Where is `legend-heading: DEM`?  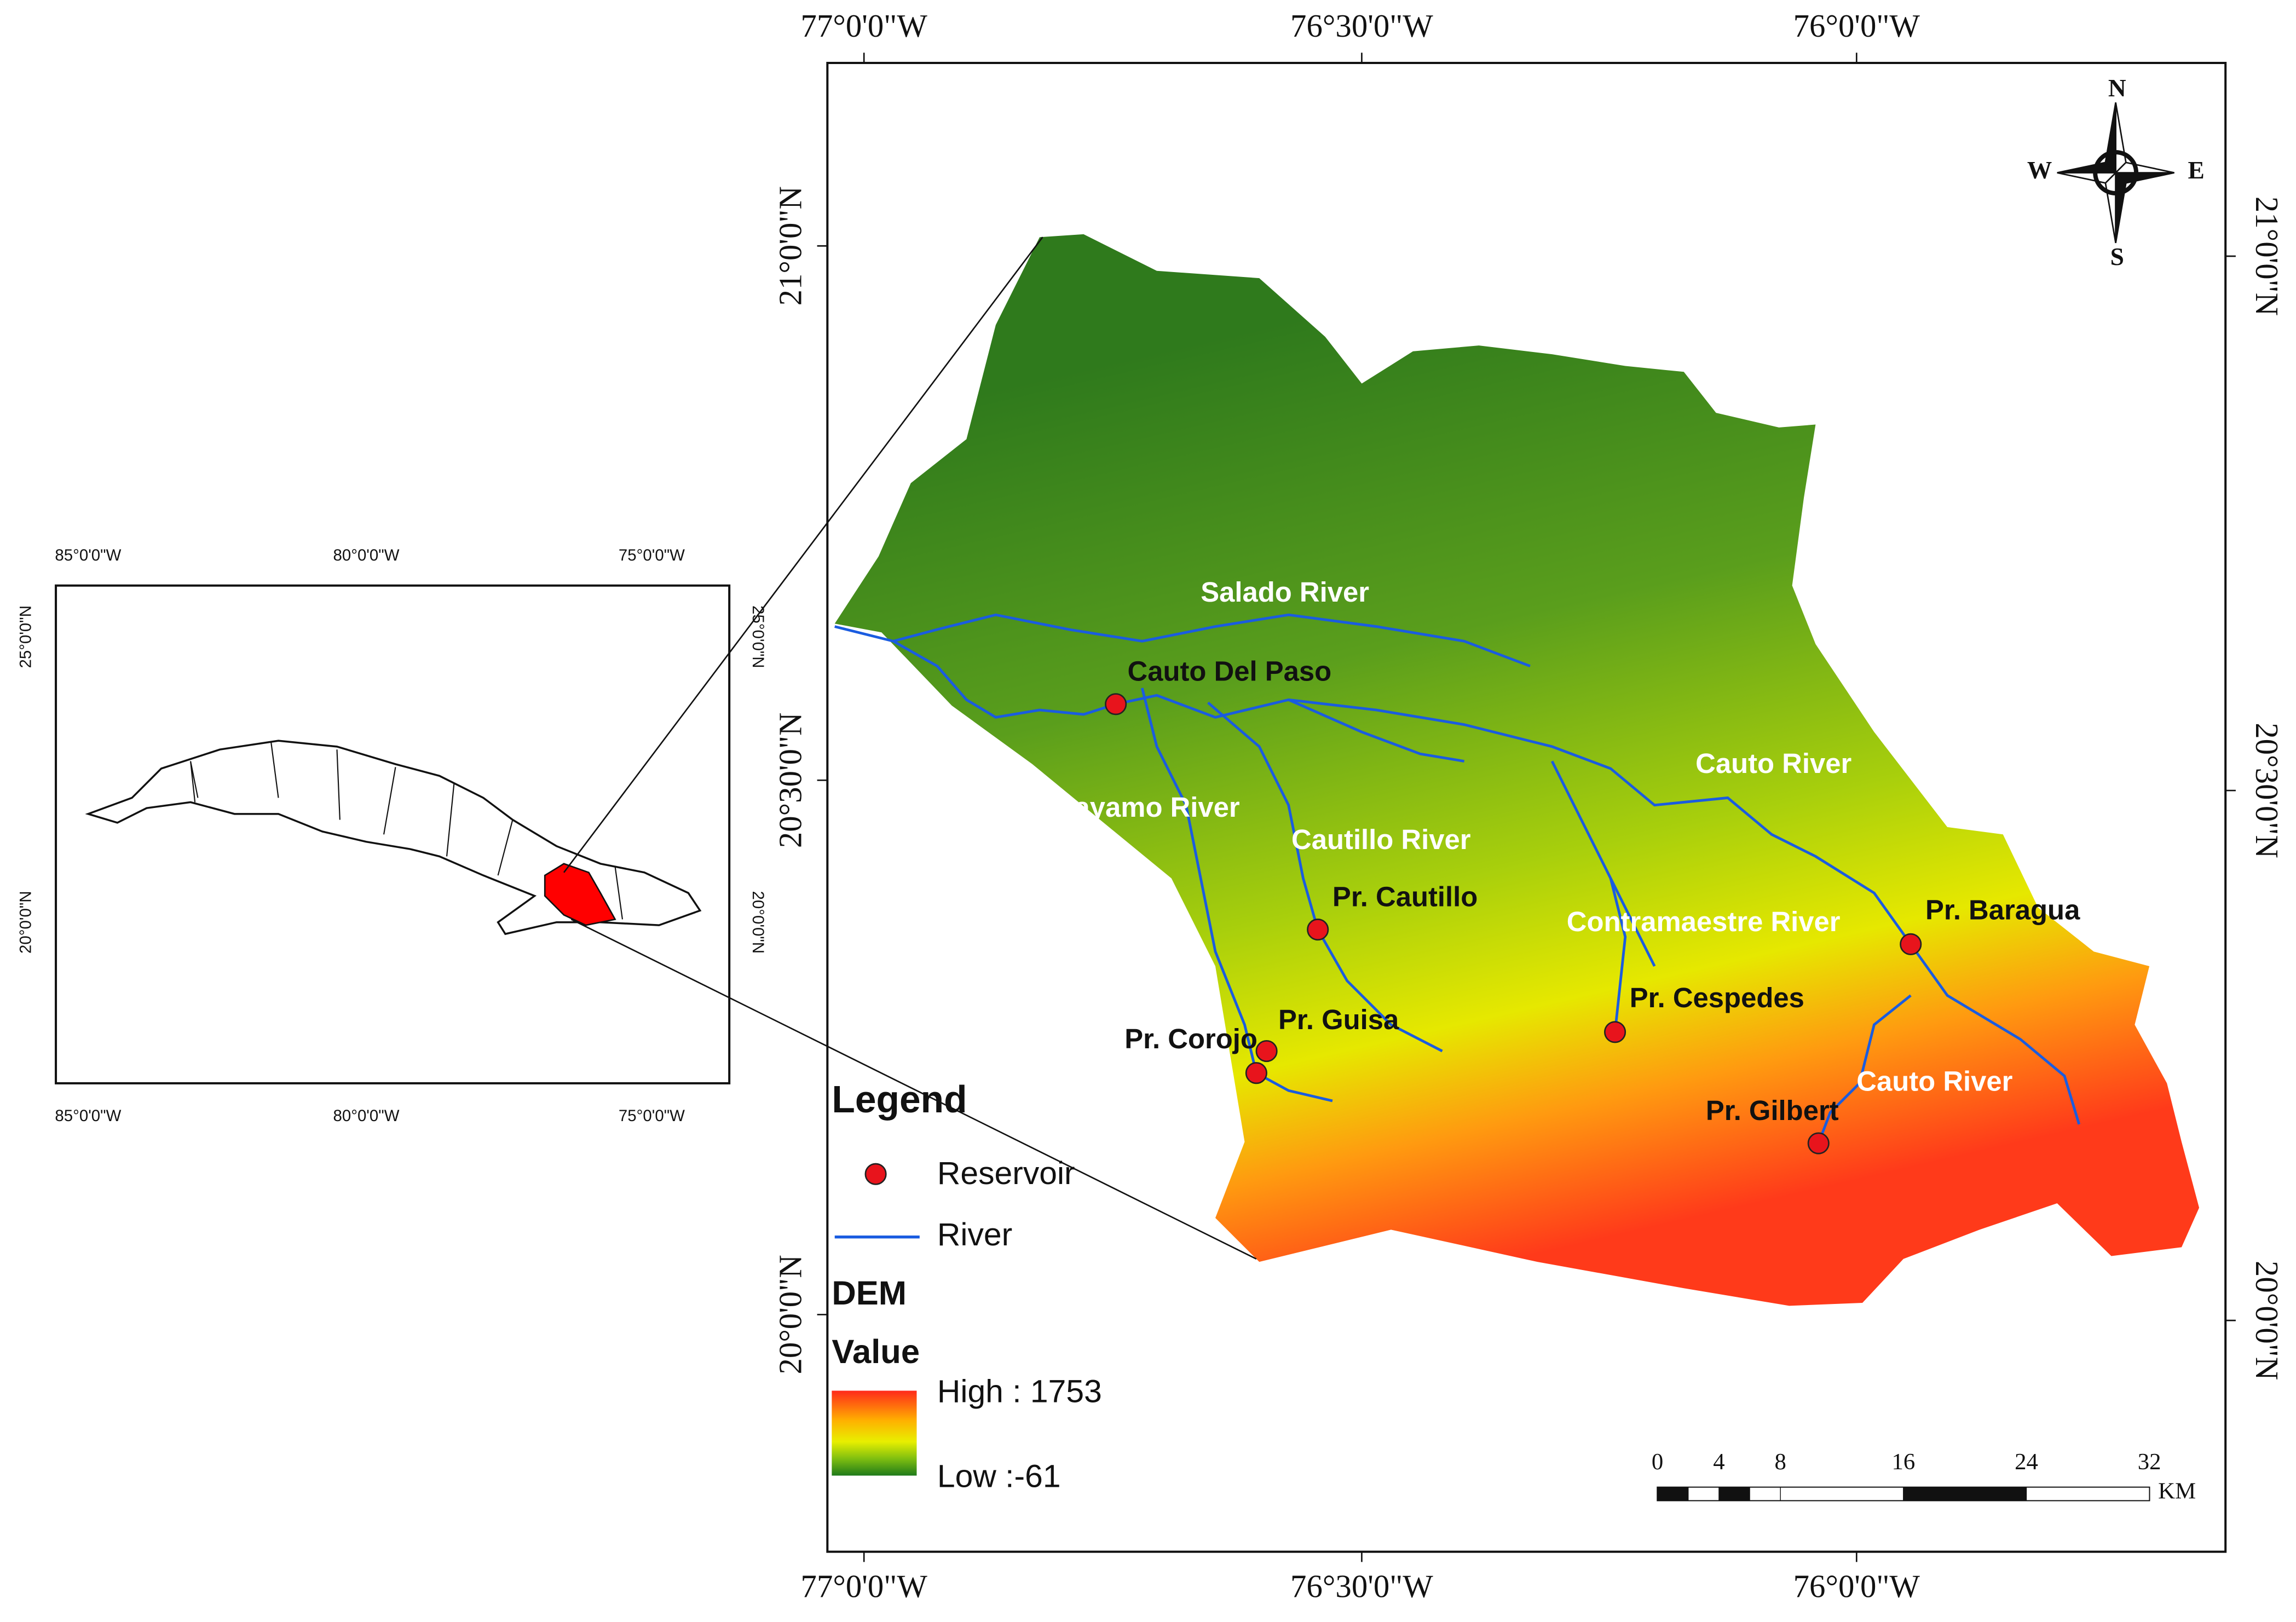
legend-heading: DEM is located at coordinates (869, 1293).